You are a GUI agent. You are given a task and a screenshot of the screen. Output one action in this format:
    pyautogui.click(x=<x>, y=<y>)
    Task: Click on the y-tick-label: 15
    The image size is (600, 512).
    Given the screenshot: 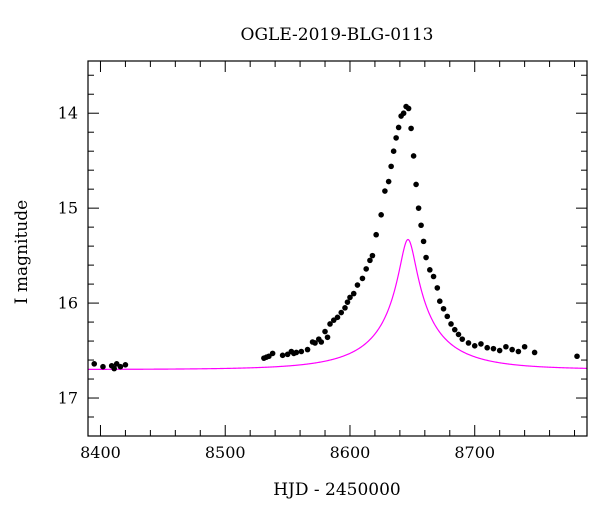 What is the action you would take?
    pyautogui.click(x=68, y=208)
    